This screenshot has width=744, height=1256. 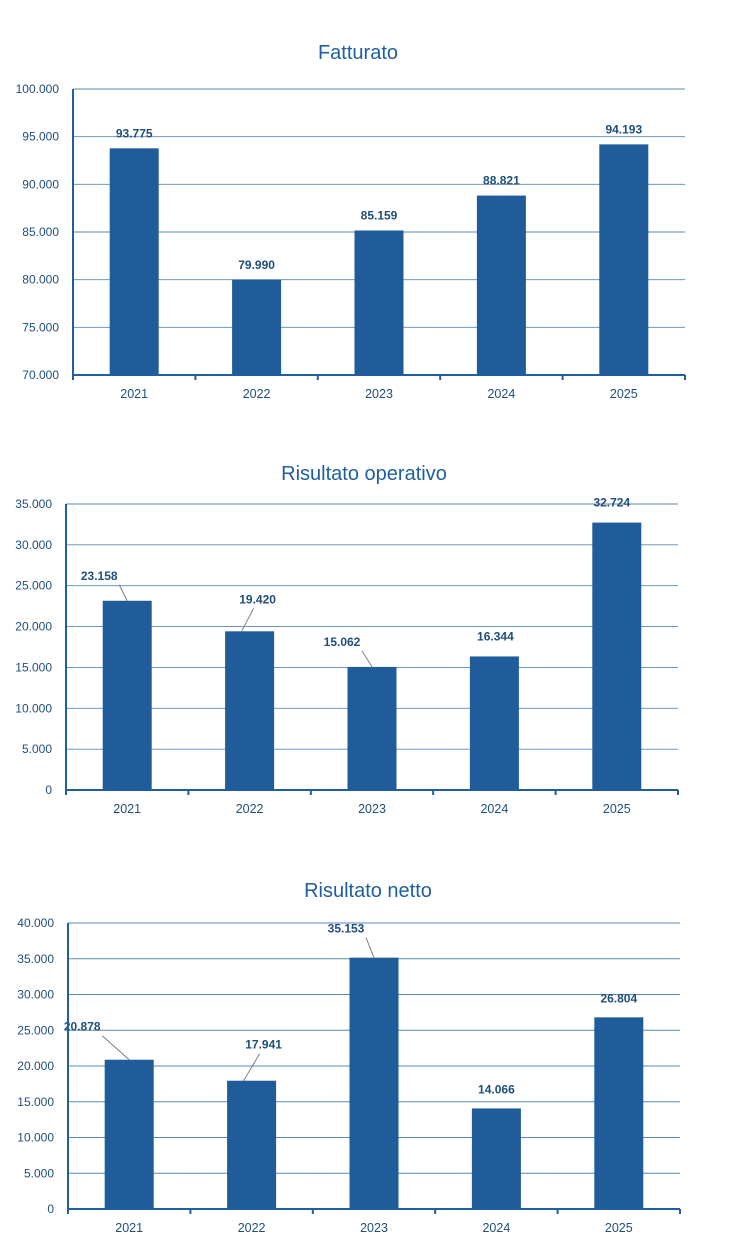 I want to click on chart-title: Risultato netto, so click(x=368, y=891).